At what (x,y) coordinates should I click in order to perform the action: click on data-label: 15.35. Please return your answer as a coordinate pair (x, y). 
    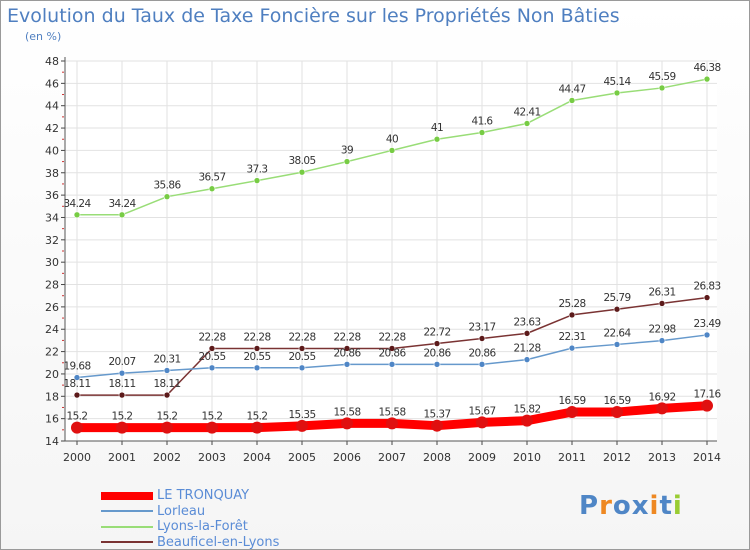
    Looking at the image, I should click on (301, 415).